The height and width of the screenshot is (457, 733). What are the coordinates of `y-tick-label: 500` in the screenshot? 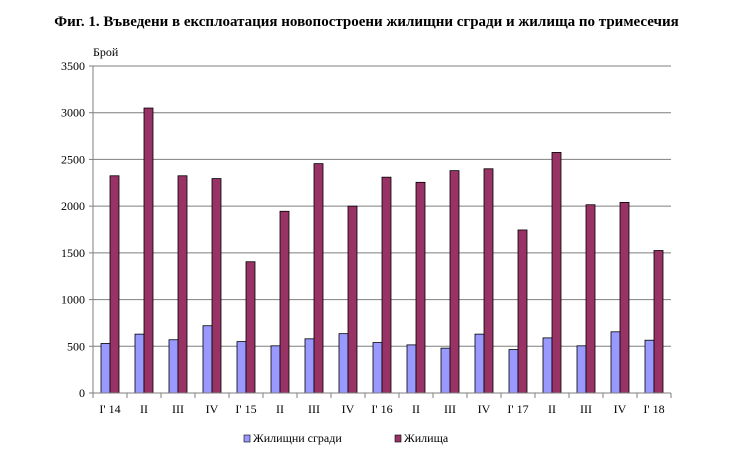 It's located at (76, 346).